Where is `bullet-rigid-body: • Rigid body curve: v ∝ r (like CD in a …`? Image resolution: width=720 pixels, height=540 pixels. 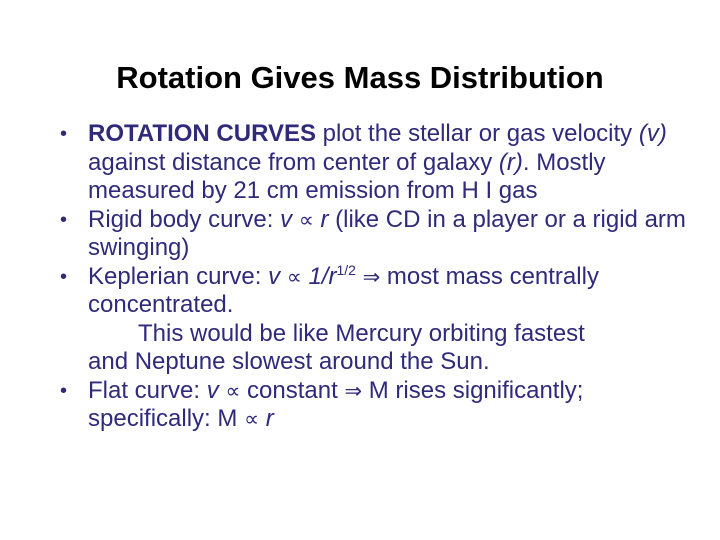 bullet-rigid-body: • Rigid body curve: v ∝ r (like CD in a … is located at coordinates (378, 234).